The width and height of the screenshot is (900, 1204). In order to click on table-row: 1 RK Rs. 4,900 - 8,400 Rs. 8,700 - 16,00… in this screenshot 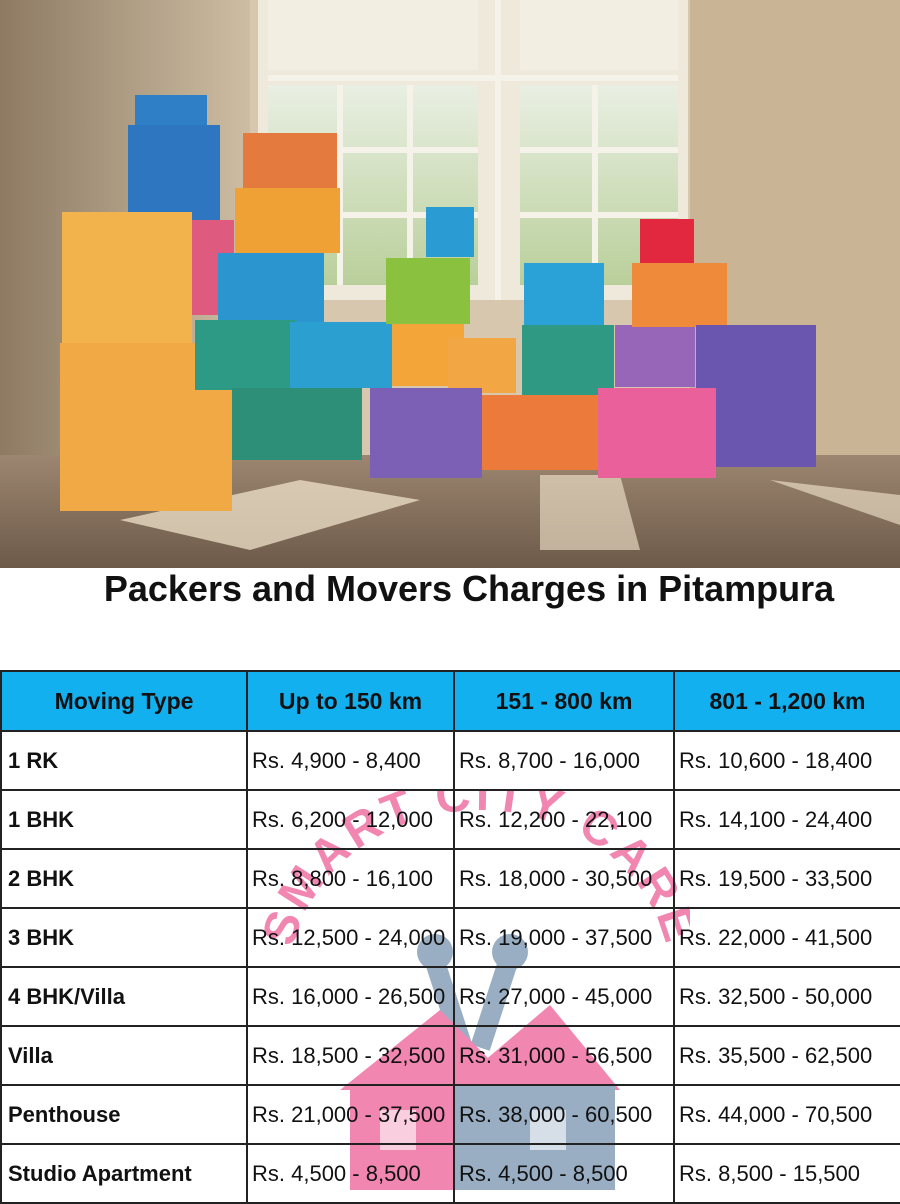, I will do `click(450, 760)`.